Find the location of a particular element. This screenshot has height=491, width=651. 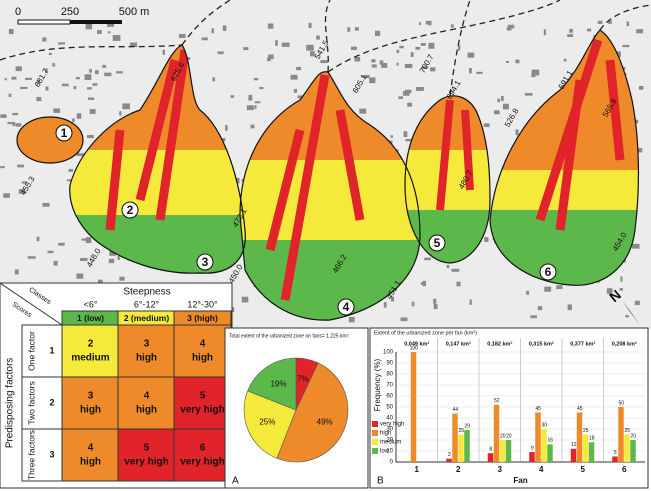

cell-score: 3 is located at coordinates (147, 344).